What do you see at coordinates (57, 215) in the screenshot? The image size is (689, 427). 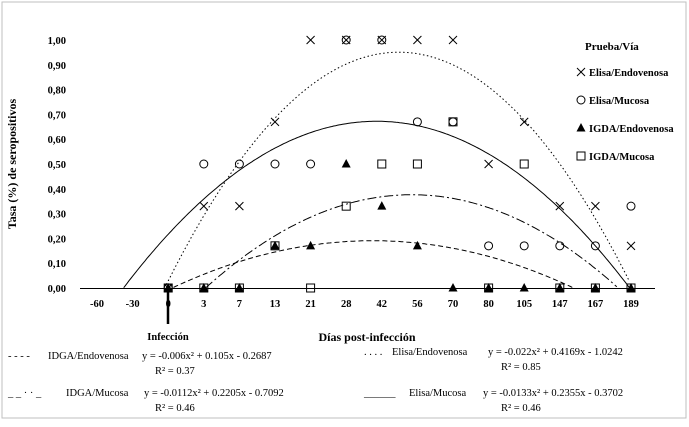 I see `y-tick-label: 0,30` at bounding box center [57, 215].